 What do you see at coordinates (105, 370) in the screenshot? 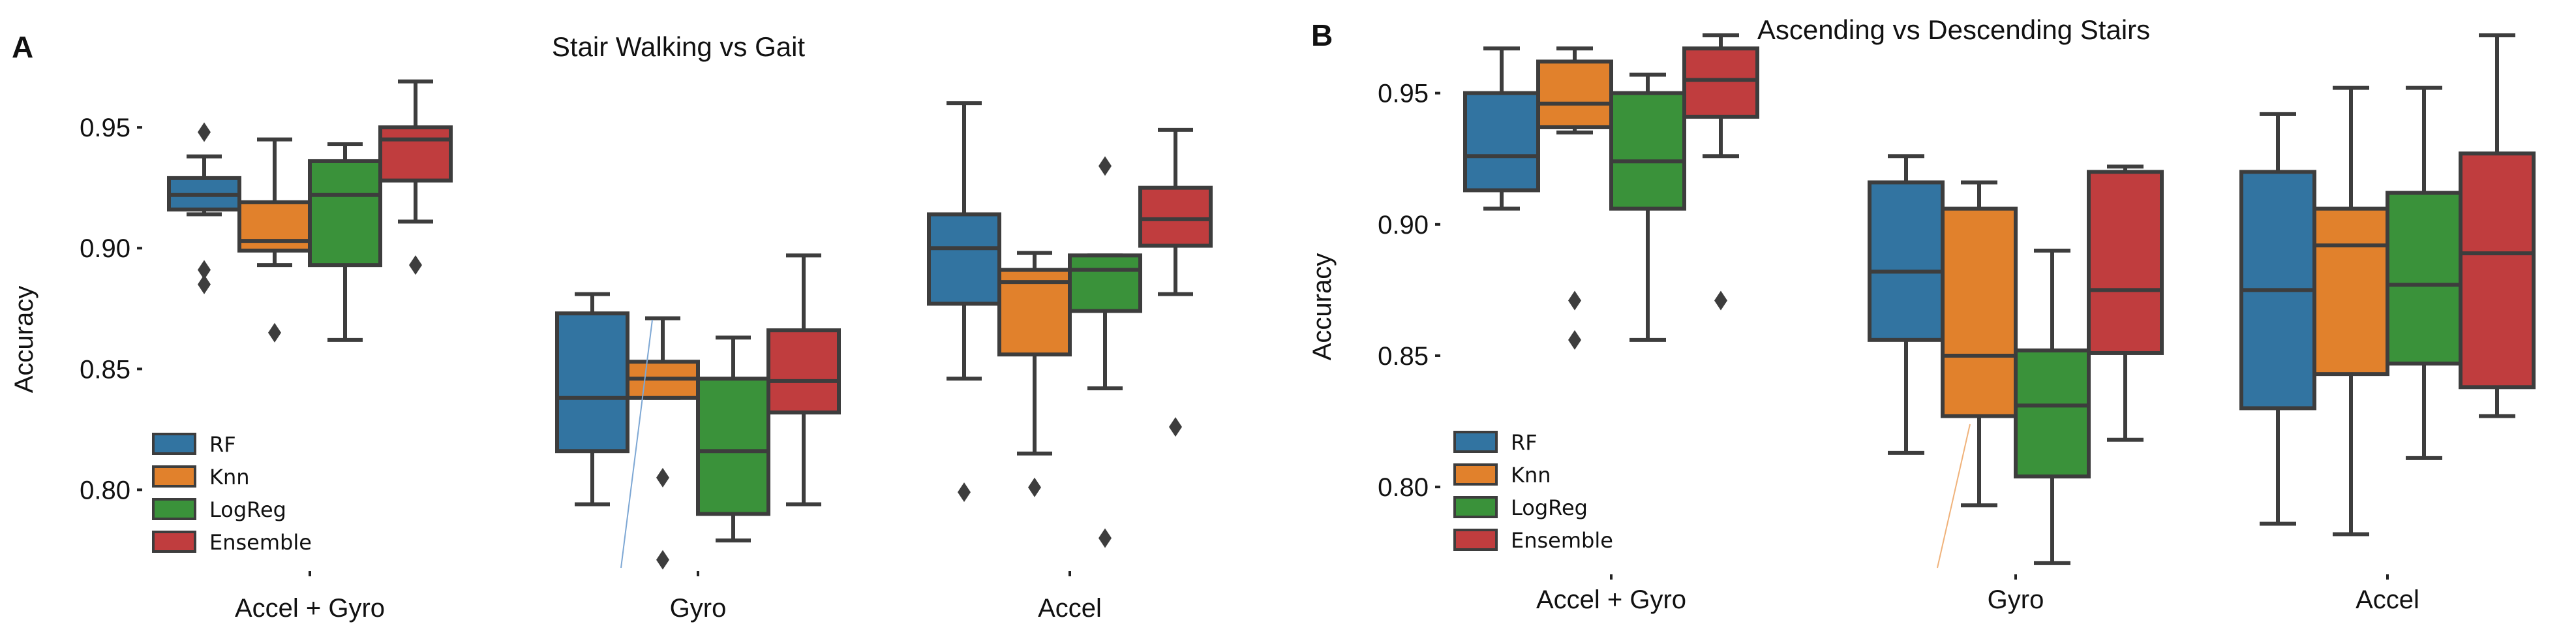
I see `panel-a-y-tick-label: 0.85` at bounding box center [105, 370].